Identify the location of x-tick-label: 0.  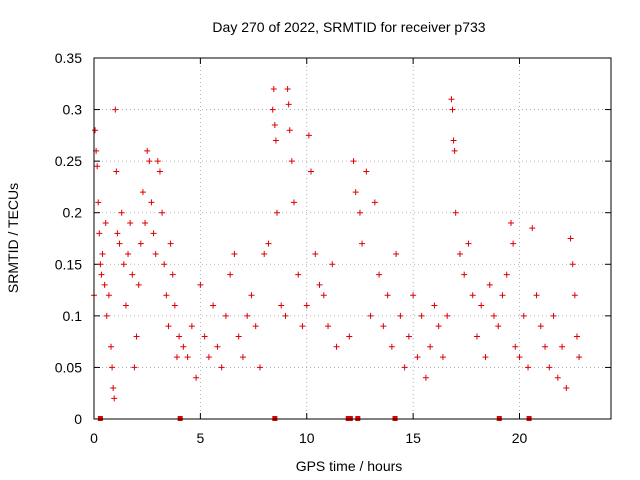
(94, 438).